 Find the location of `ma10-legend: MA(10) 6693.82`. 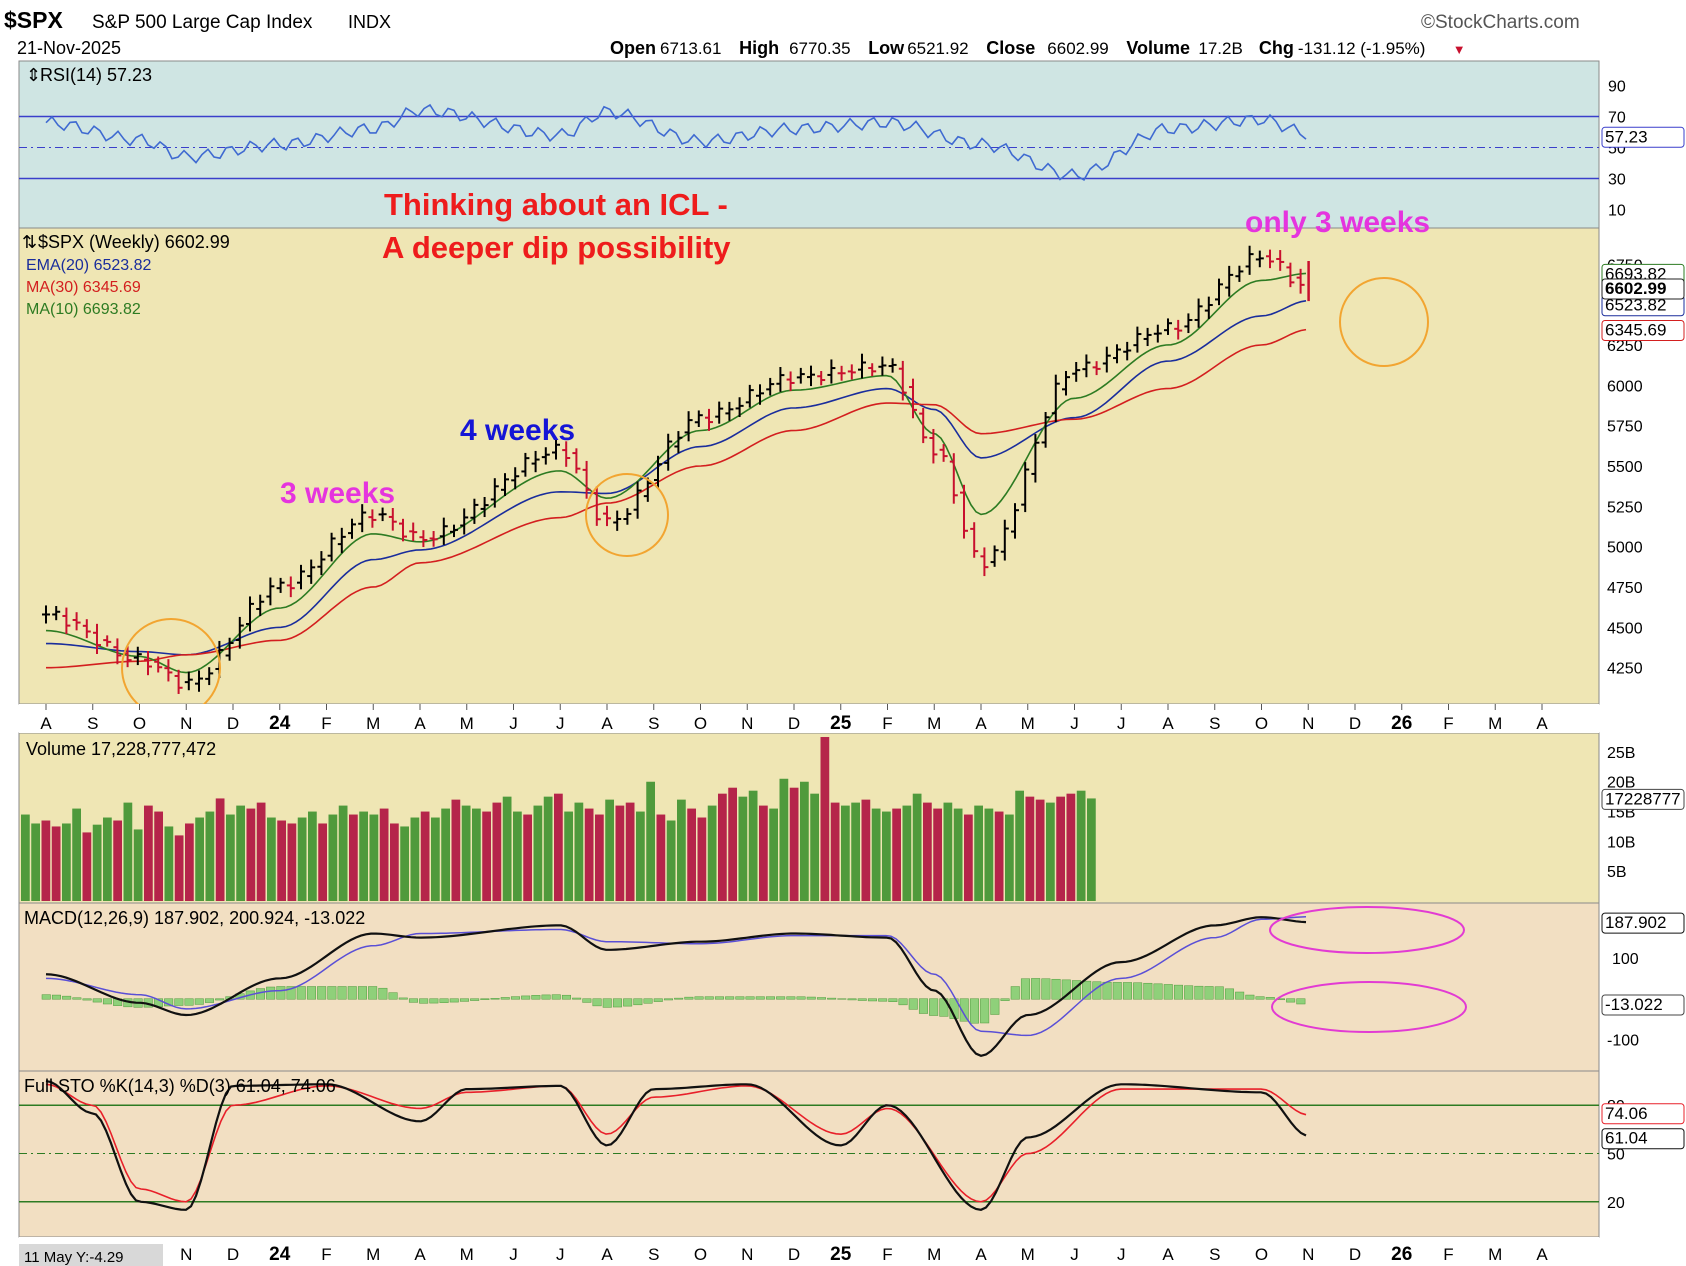

ma10-legend: MA(10) 6693.82 is located at coordinates (83, 309).